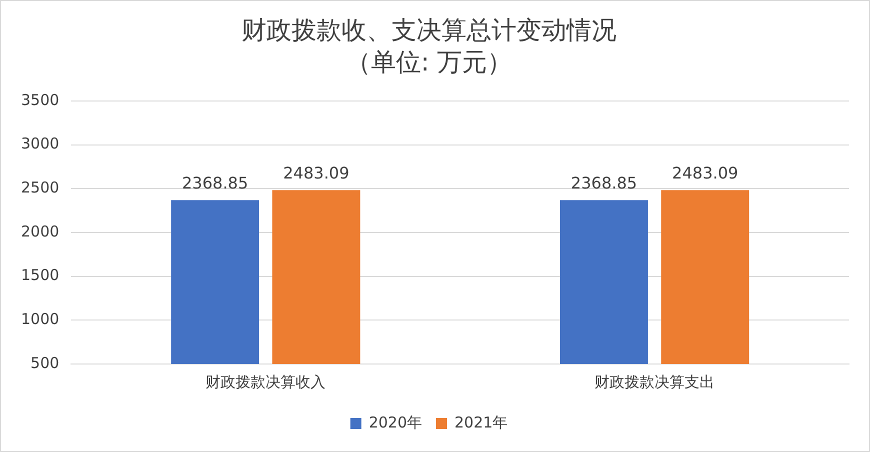 The width and height of the screenshot is (870, 452). What do you see at coordinates (395, 422) in the screenshot?
I see `legend-label: 2020年` at bounding box center [395, 422].